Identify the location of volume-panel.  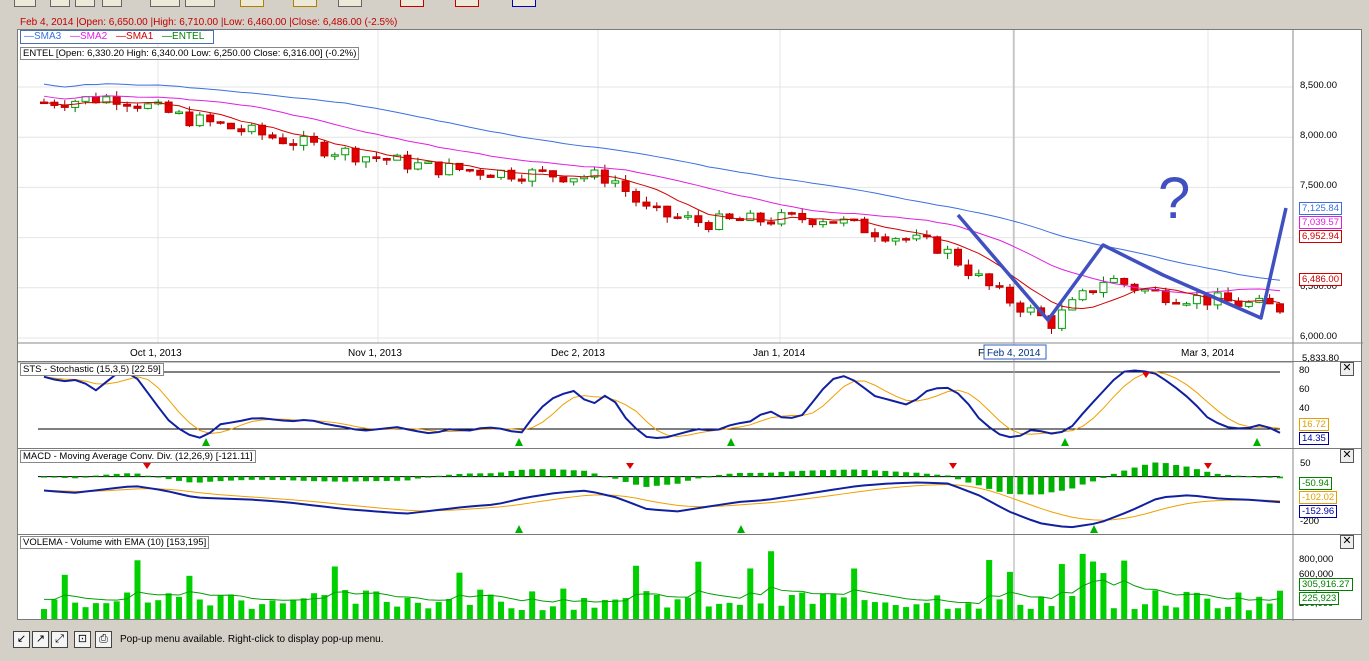
(690, 577).